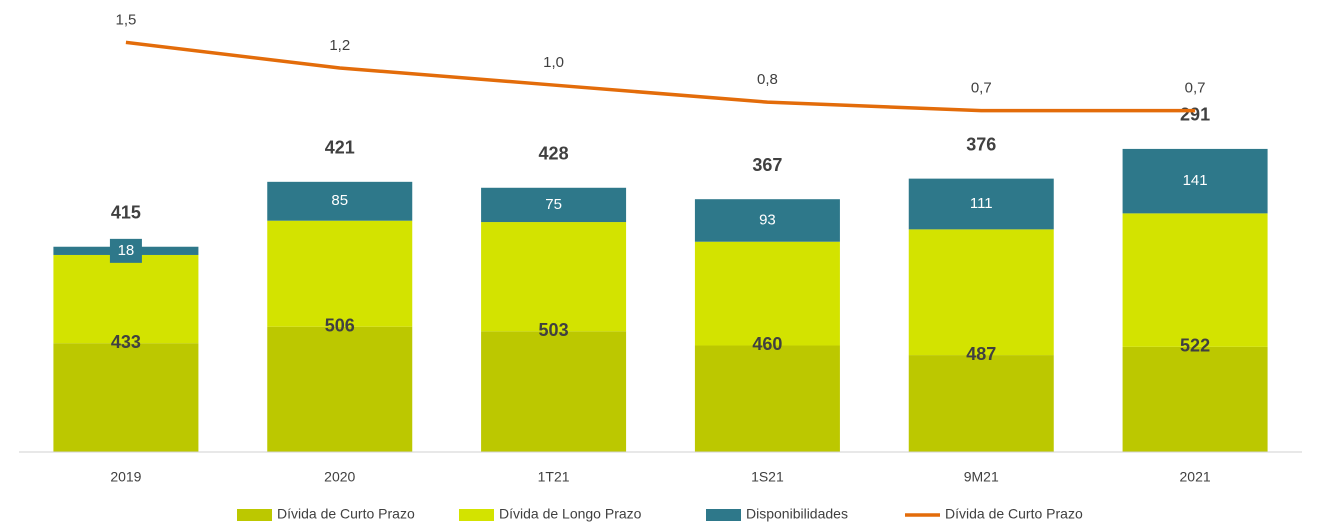 The image size is (1321, 525). I want to click on segment-label: 141, so click(1195, 180).